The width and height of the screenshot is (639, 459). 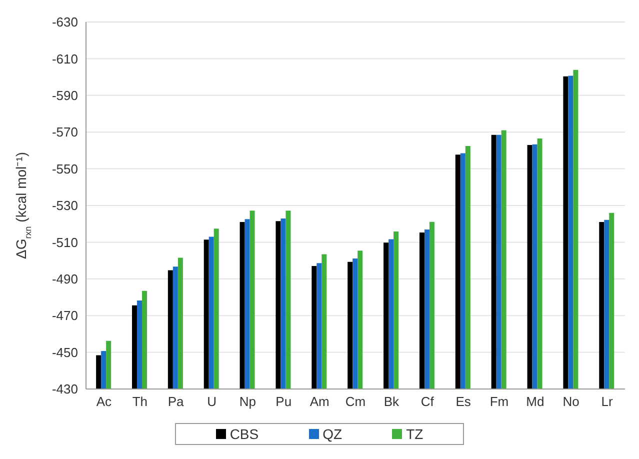 I want to click on x-tick-label: Bk, so click(x=392, y=402).